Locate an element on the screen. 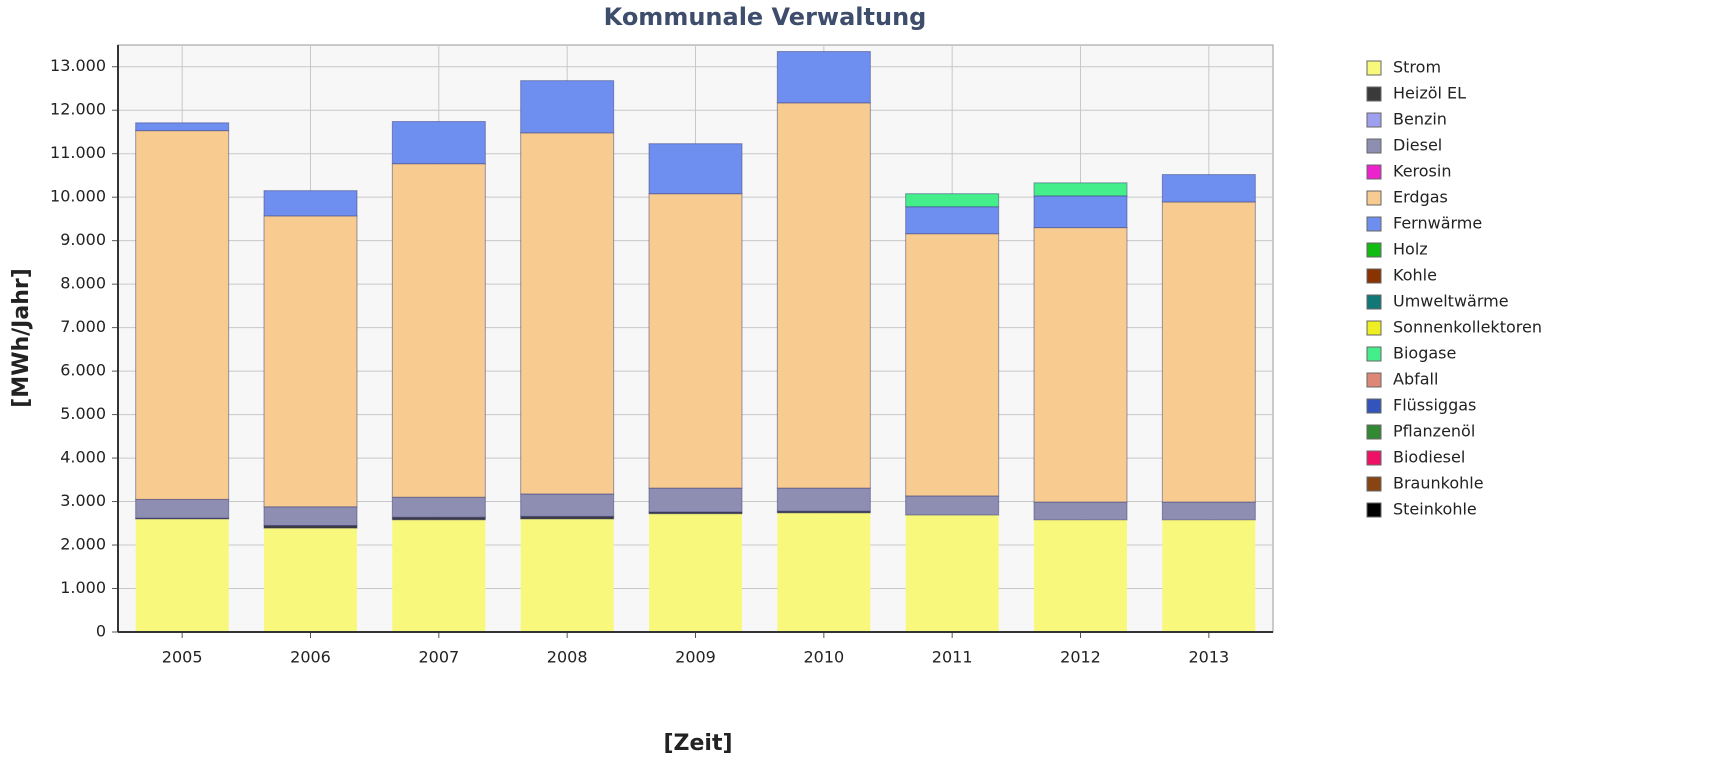 Image resolution: width=1734 pixels, height=777 pixels. legend-label: Strom is located at coordinates (1417, 67).